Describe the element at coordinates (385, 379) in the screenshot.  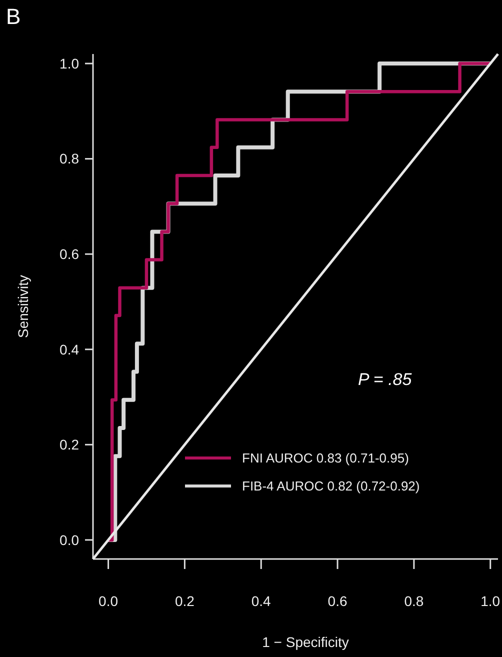
I see `annotation: P = .85` at that location.